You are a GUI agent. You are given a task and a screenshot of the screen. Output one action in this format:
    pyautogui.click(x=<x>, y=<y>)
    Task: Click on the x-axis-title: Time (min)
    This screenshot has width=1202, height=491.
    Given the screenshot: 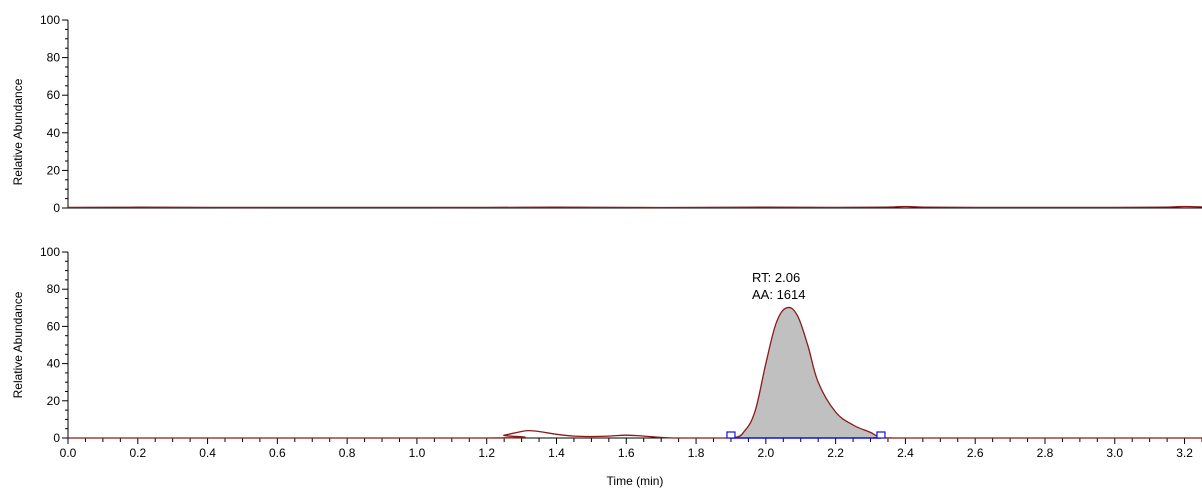 What is the action you would take?
    pyautogui.click(x=635, y=481)
    